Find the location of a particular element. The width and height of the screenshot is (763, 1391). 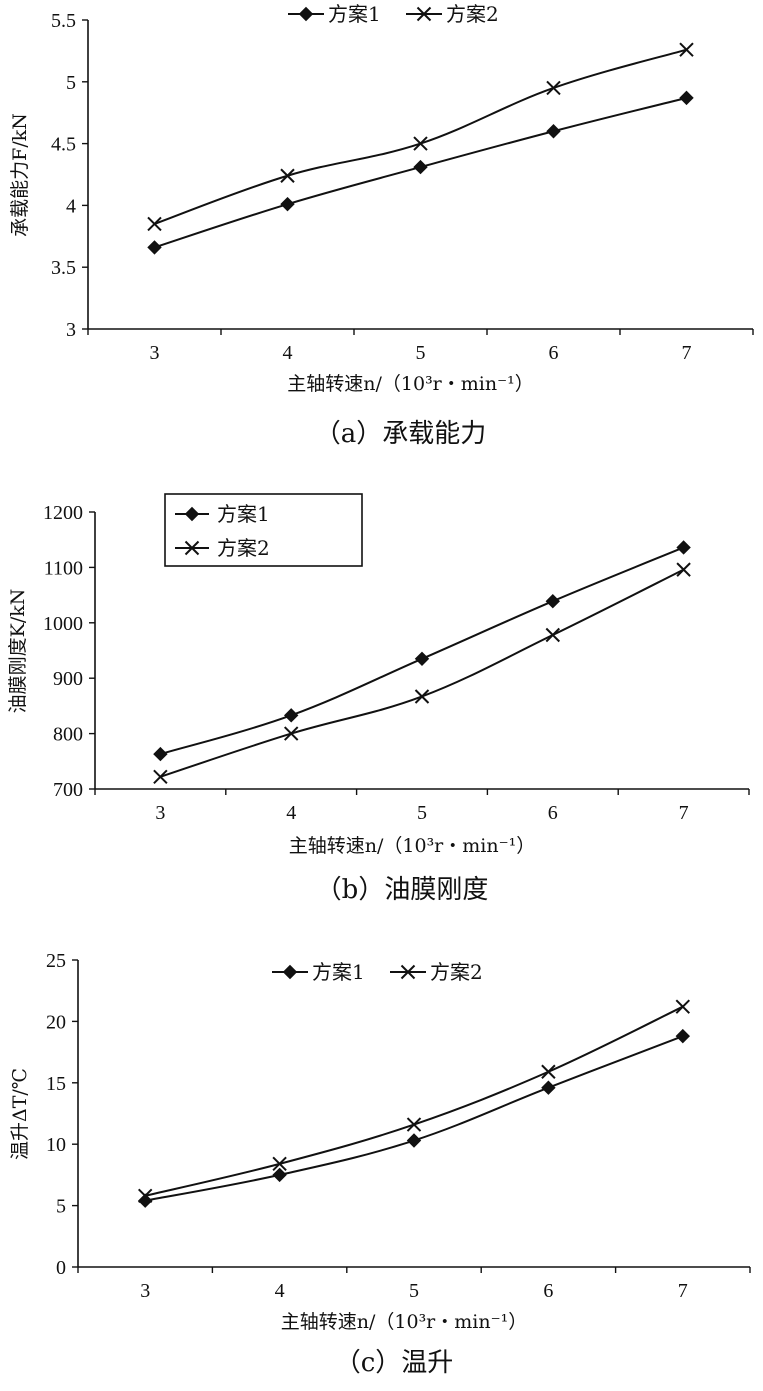

y-tick-label: 1100 is located at coordinates (63, 568).